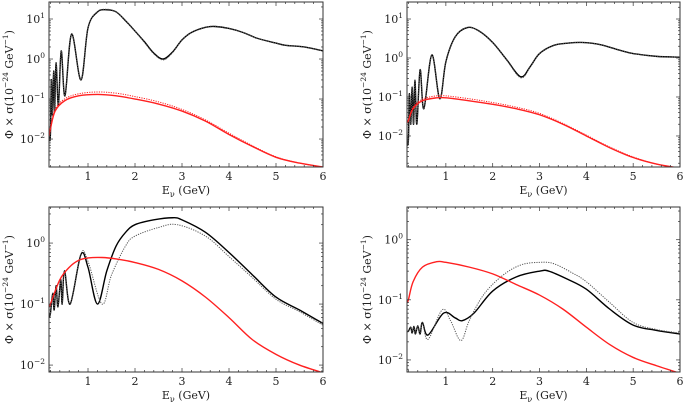 Image resolution: width=685 pixels, height=410 pixels. What do you see at coordinates (5, 285) in the screenshot?
I see `y-label-exp: −24` at bounding box center [5, 285].